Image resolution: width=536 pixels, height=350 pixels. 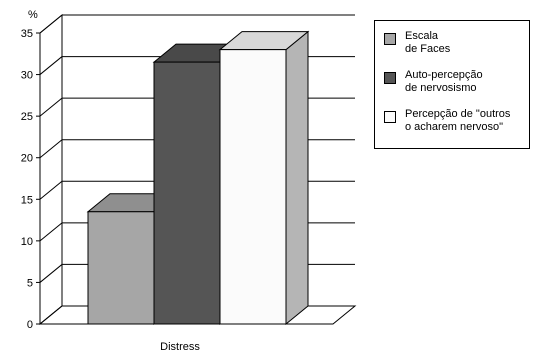 What do you see at coordinates (27, 159) in the screenshot?
I see `y-tick-label: 20` at bounding box center [27, 159].